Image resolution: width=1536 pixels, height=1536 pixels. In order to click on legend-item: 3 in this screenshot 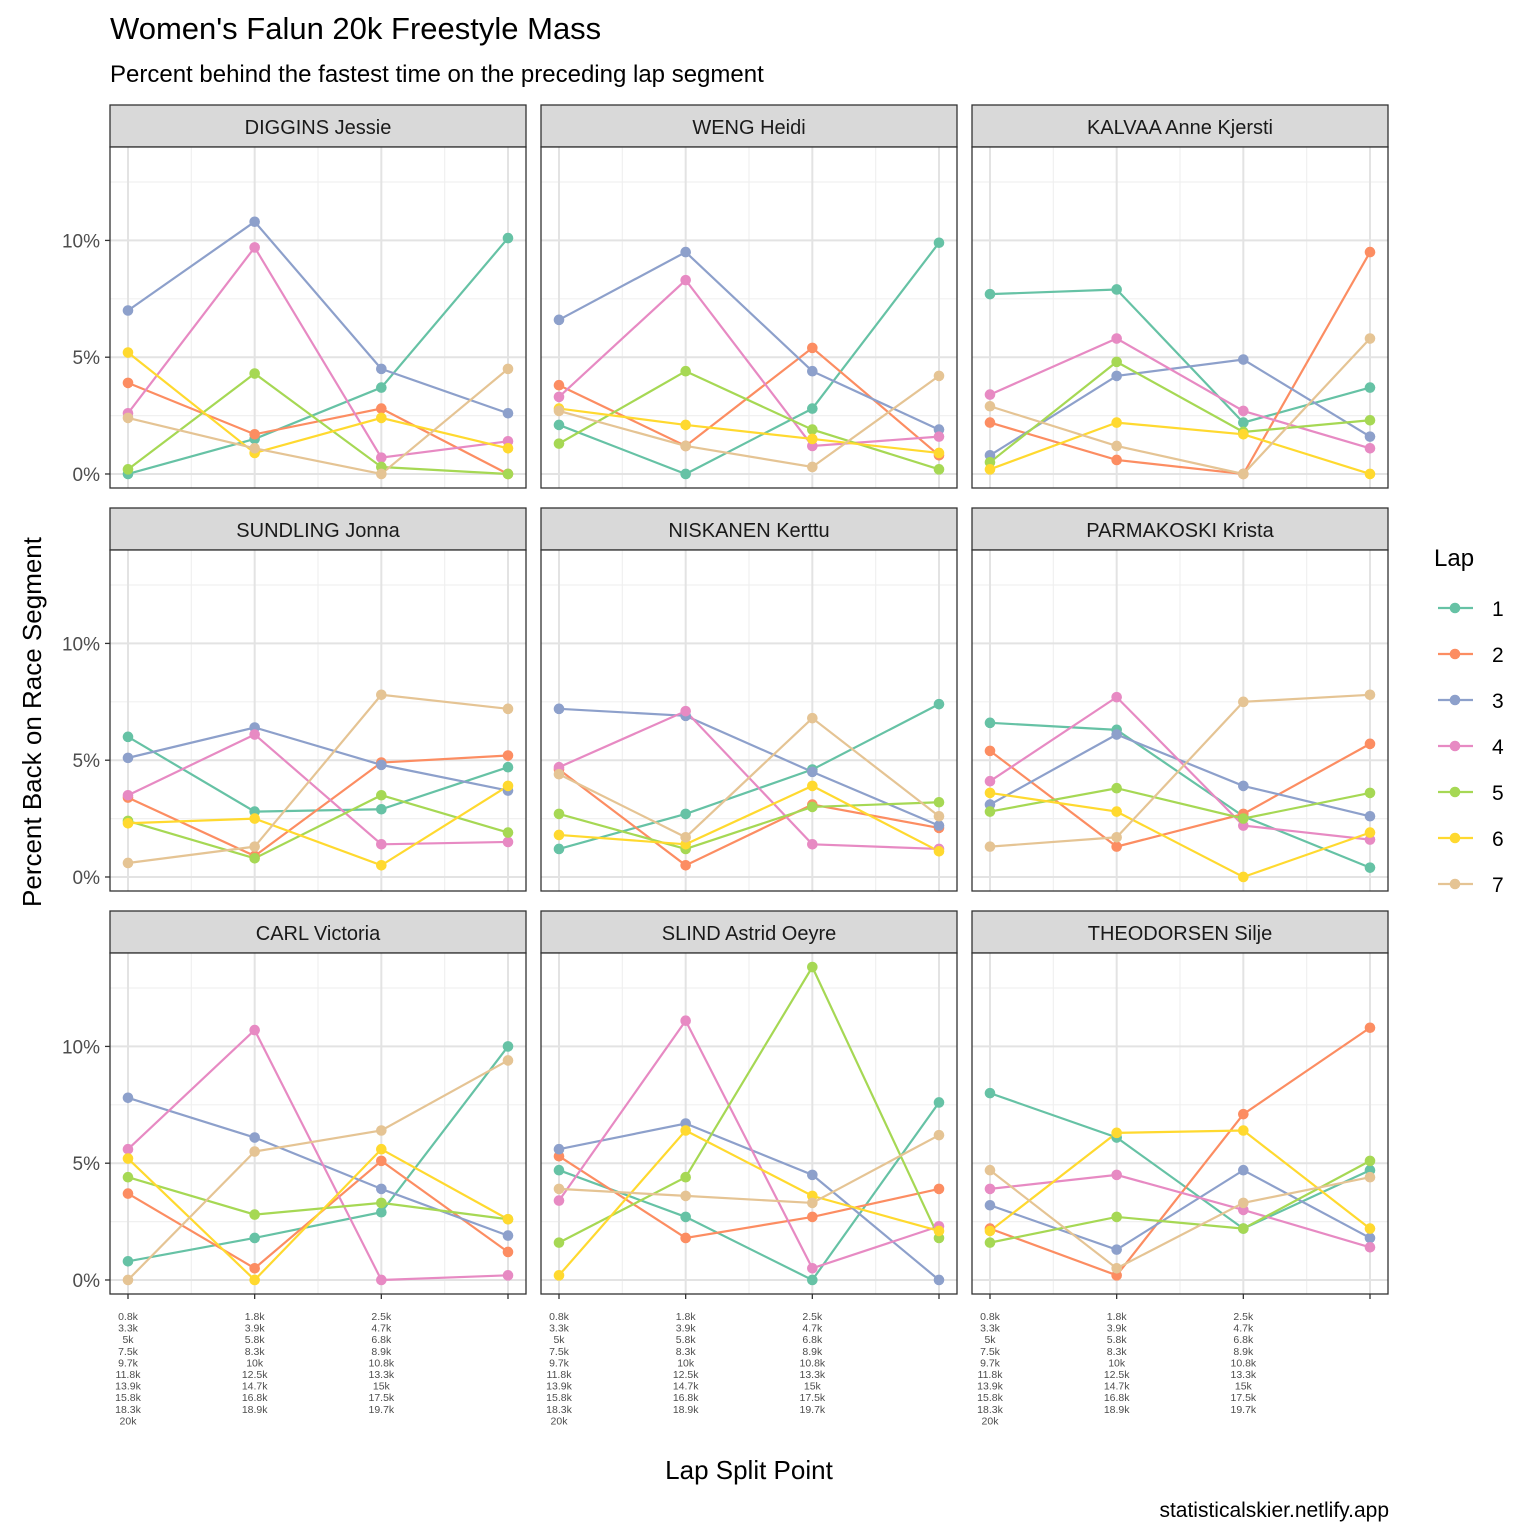, I will do `click(1471, 701)`.